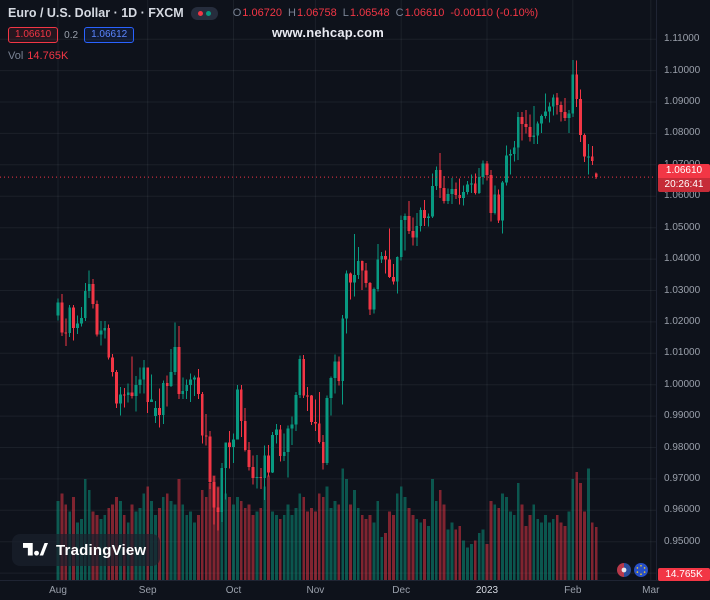 The image size is (710, 600). I want to click on open-value: 1.06720, so click(262, 13).